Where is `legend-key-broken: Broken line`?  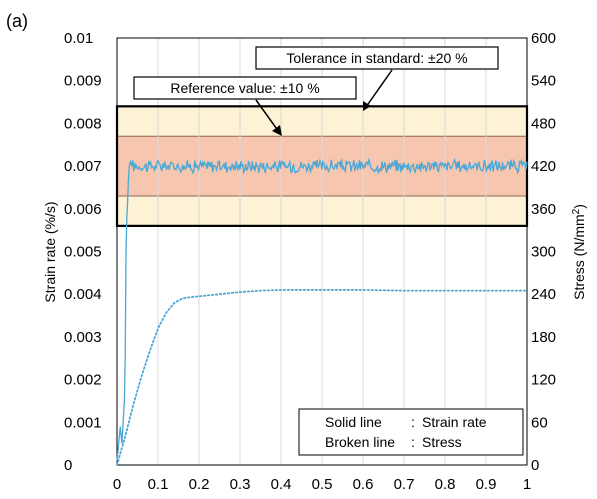
legend-key-broken: Broken line is located at coordinates (360, 442).